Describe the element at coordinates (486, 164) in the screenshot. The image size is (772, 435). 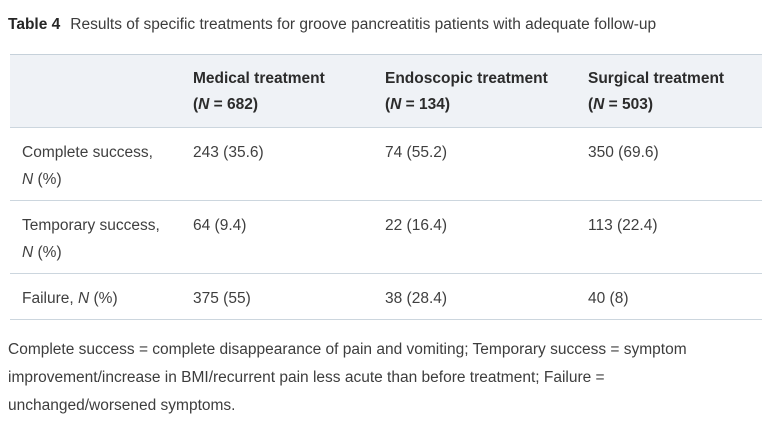
I see `value-cell-r1-c2: 74 (55.2)` at that location.